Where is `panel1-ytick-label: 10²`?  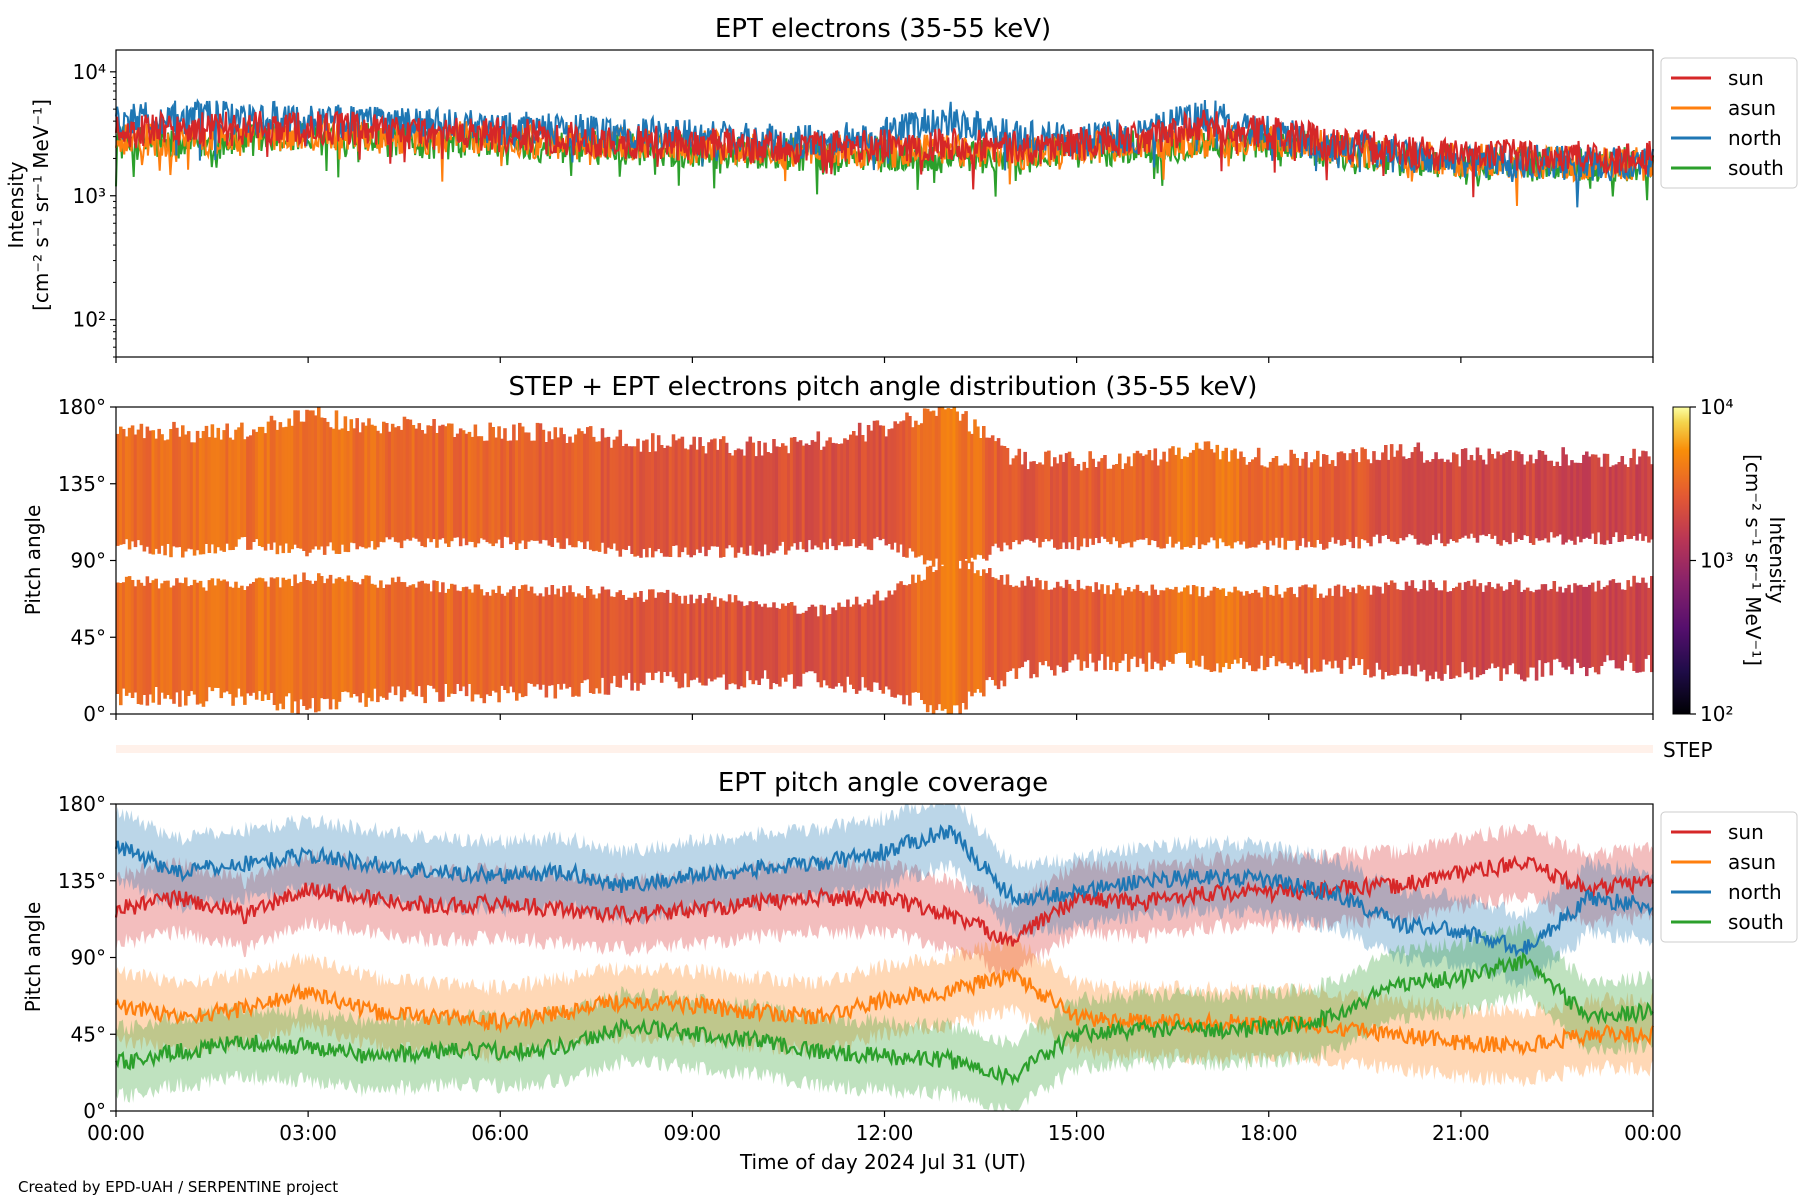 panel1-ytick-label: 10² is located at coordinates (89, 320).